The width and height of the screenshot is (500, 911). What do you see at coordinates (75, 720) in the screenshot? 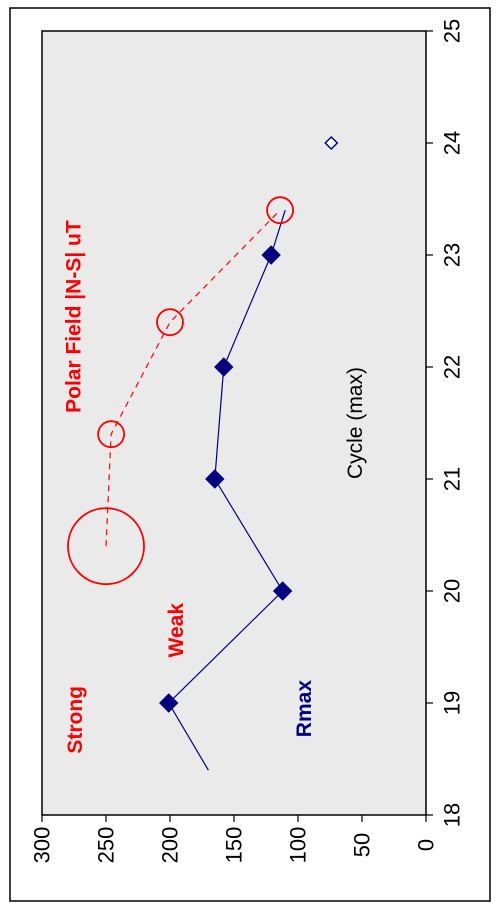
I see `annotation-strong: Strong` at bounding box center [75, 720].